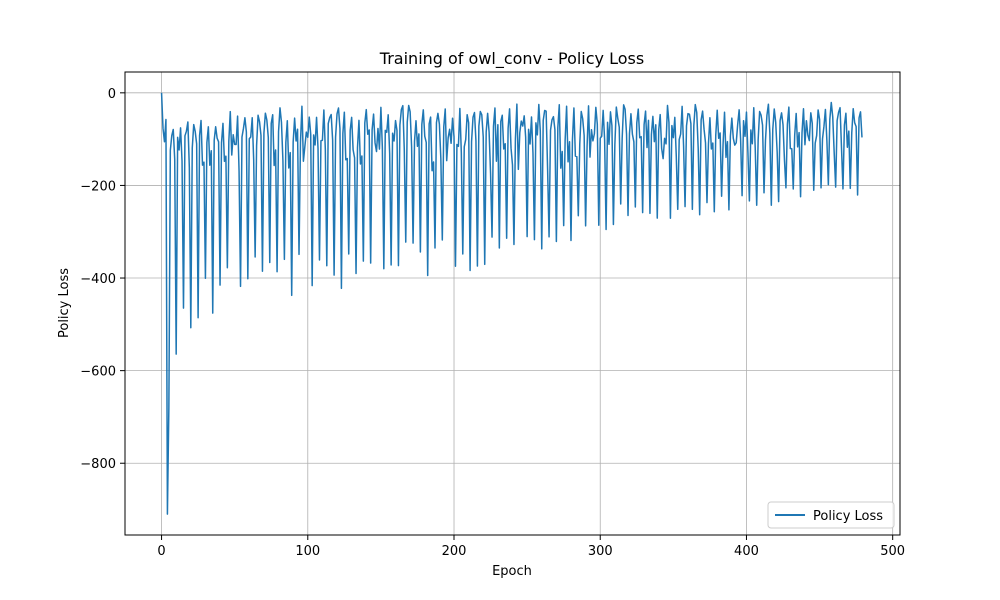  Describe the element at coordinates (511, 59) in the screenshot. I see `chart-title: Training of owl_conv - Policy Loss` at that location.